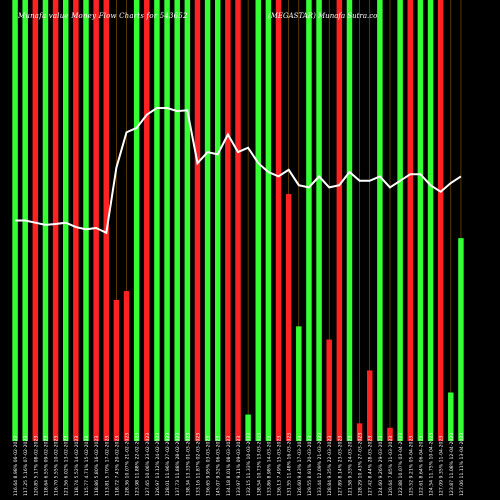 The image size is (500, 500). Describe the element at coordinates (259, 464) in the screenshot. I see `x-tick-label: 138.54 10.73% 13-03-2023` at that location.